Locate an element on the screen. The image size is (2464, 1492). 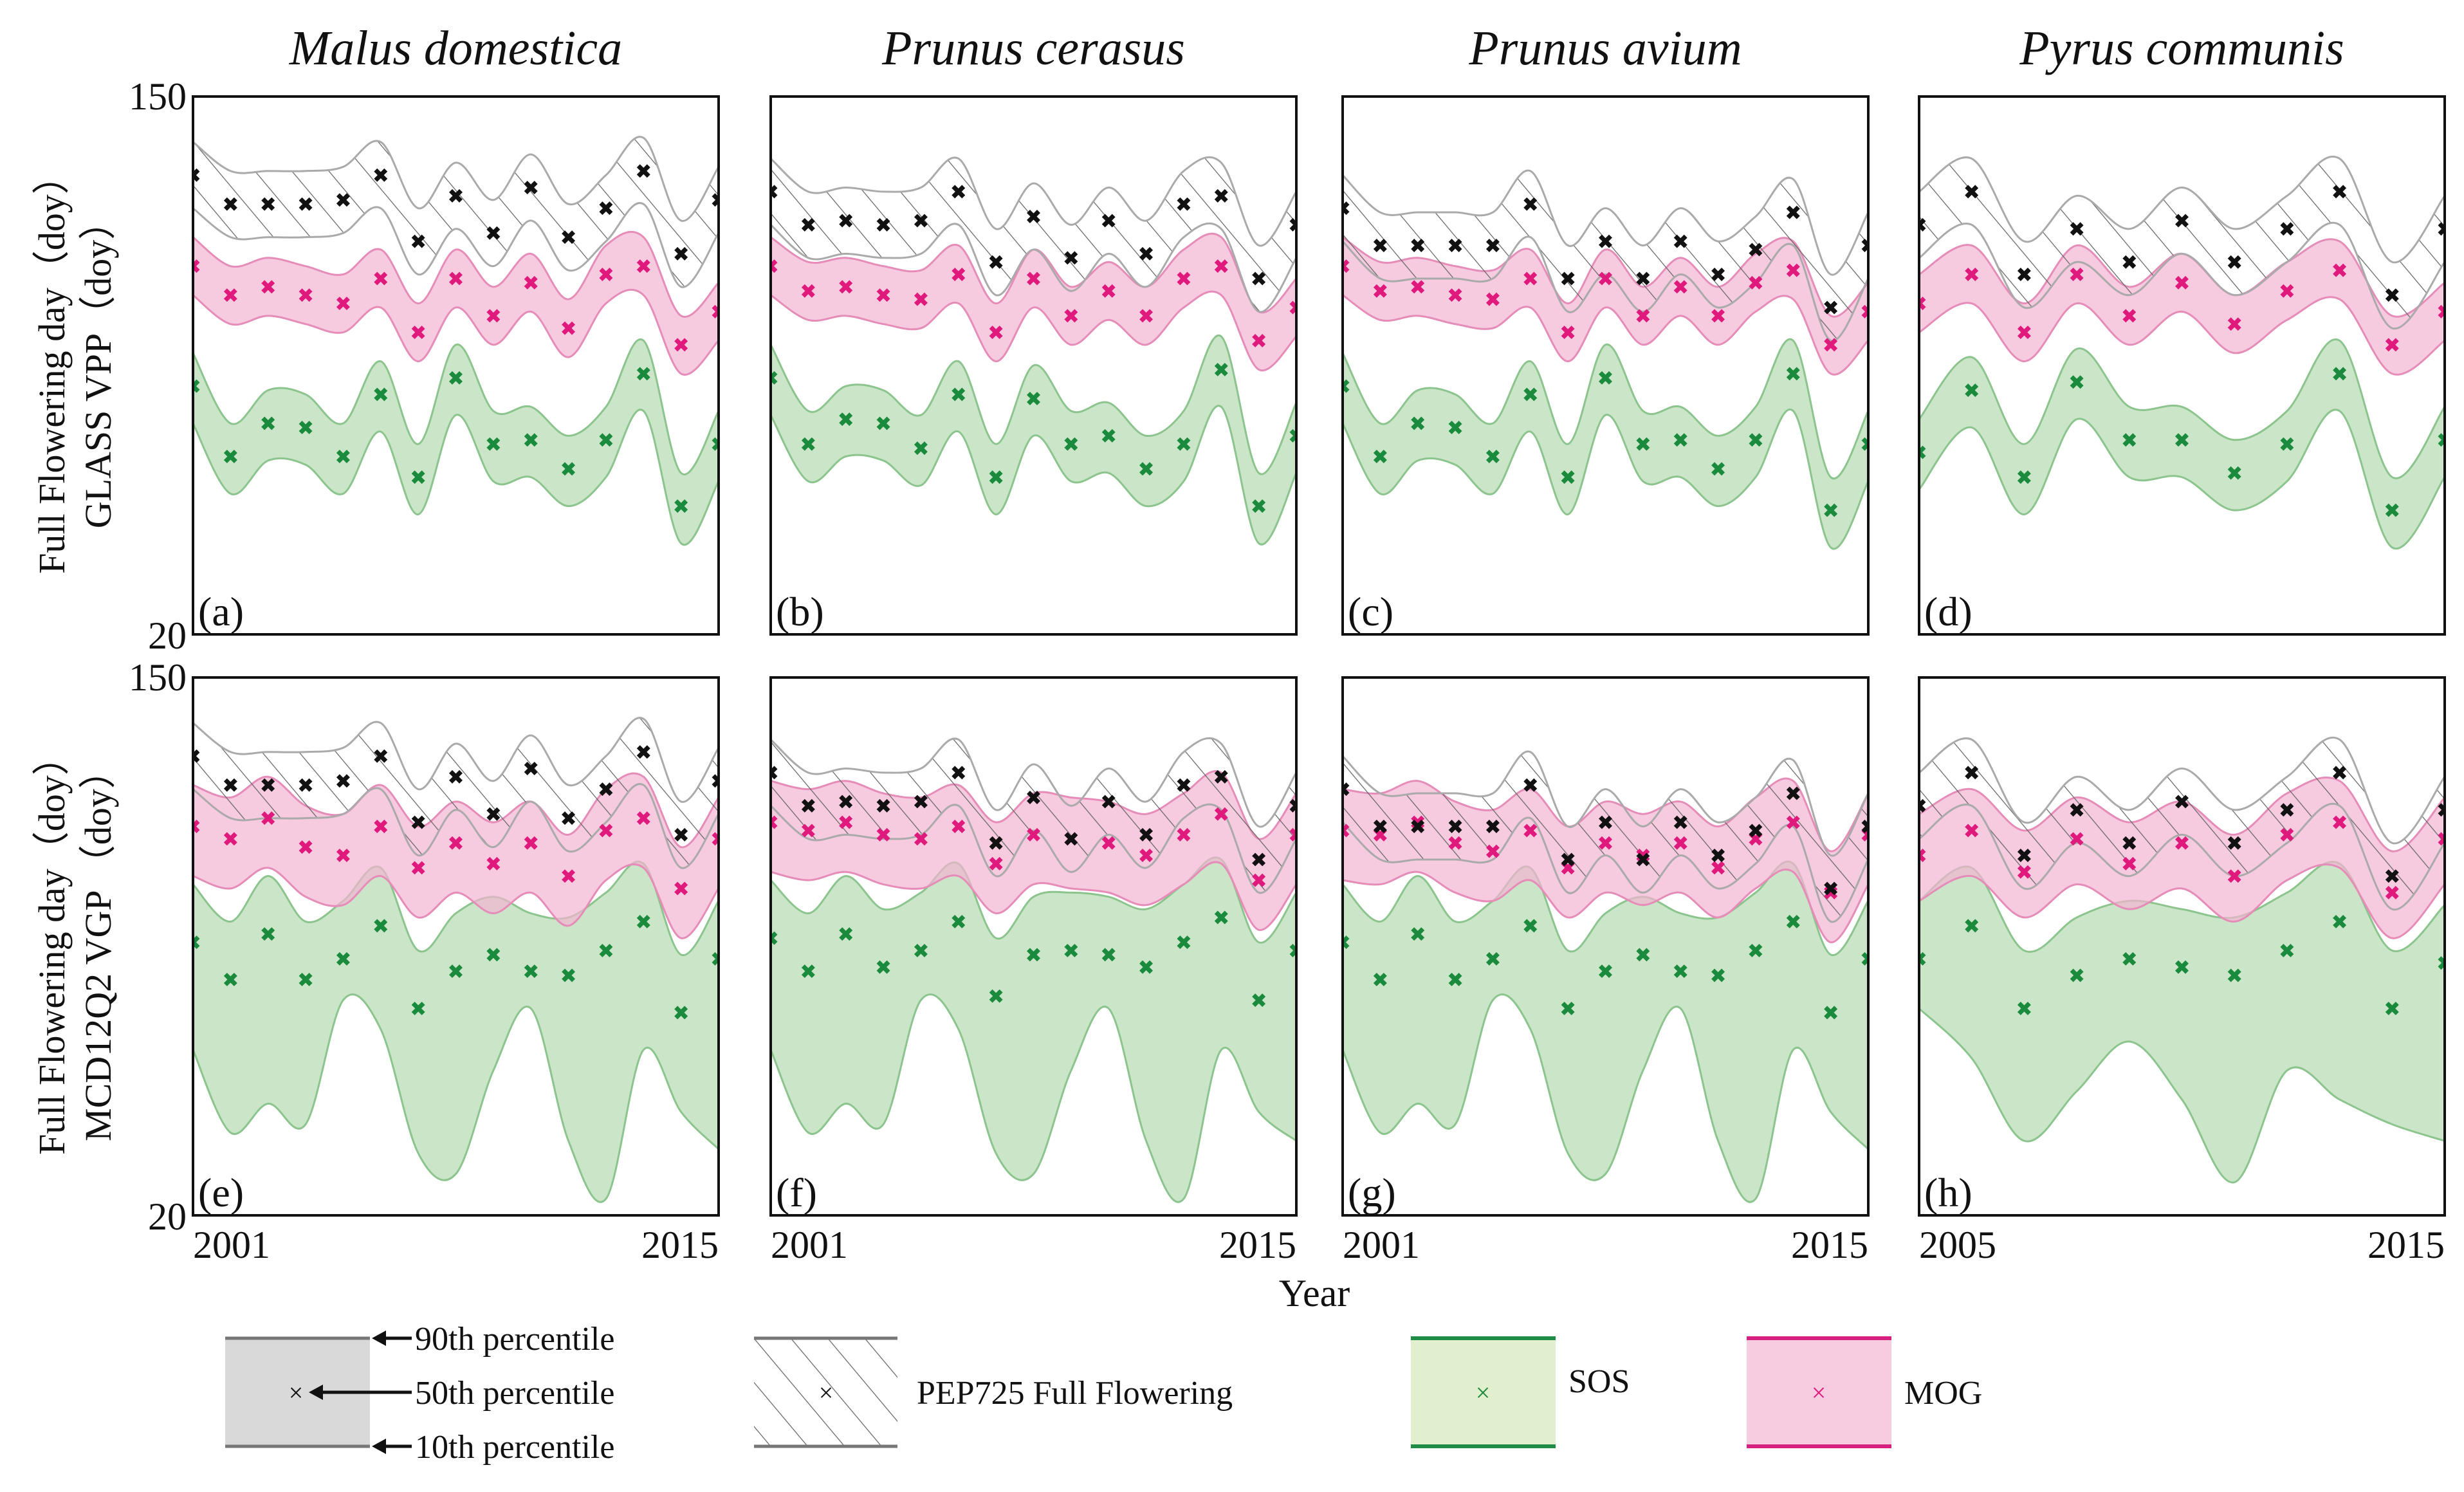
pep725-band is located at coordinates (456, 212).